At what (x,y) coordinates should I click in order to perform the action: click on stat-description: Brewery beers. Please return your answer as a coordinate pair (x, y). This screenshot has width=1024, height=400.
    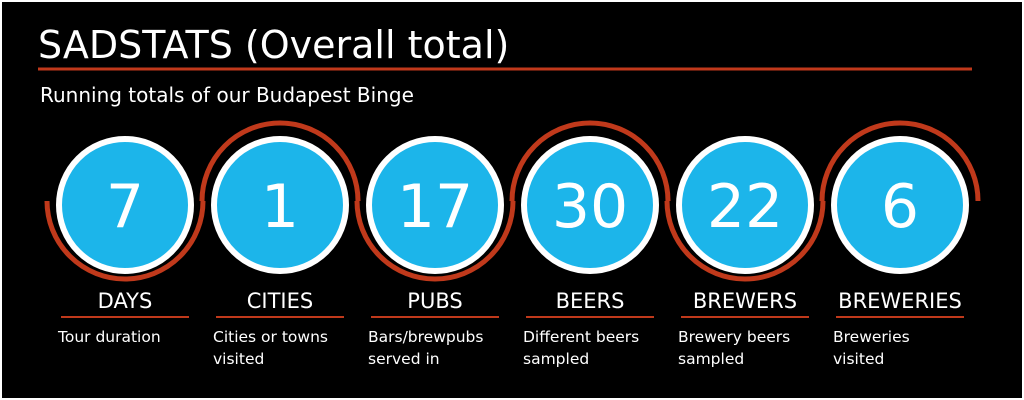
    Looking at the image, I should click on (734, 337).